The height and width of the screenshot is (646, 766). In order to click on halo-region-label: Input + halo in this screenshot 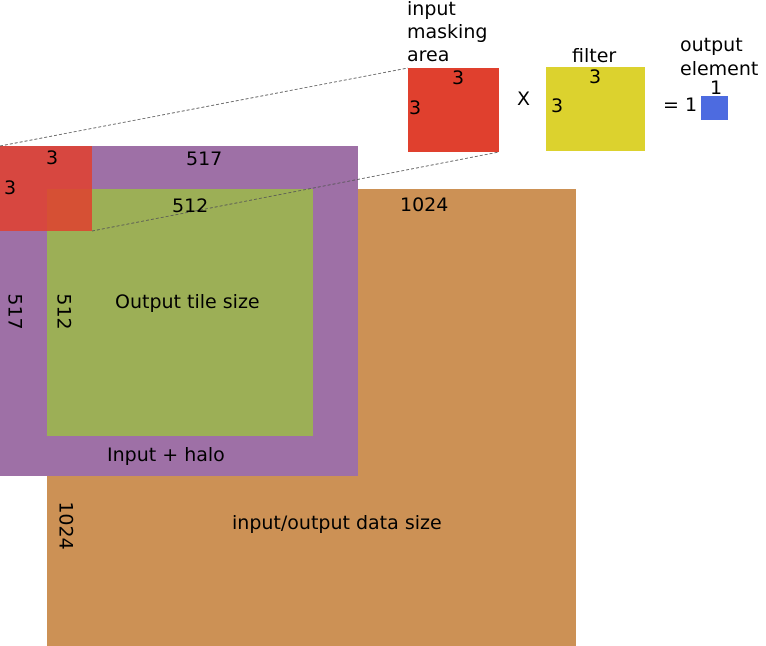, I will do `click(166, 455)`.